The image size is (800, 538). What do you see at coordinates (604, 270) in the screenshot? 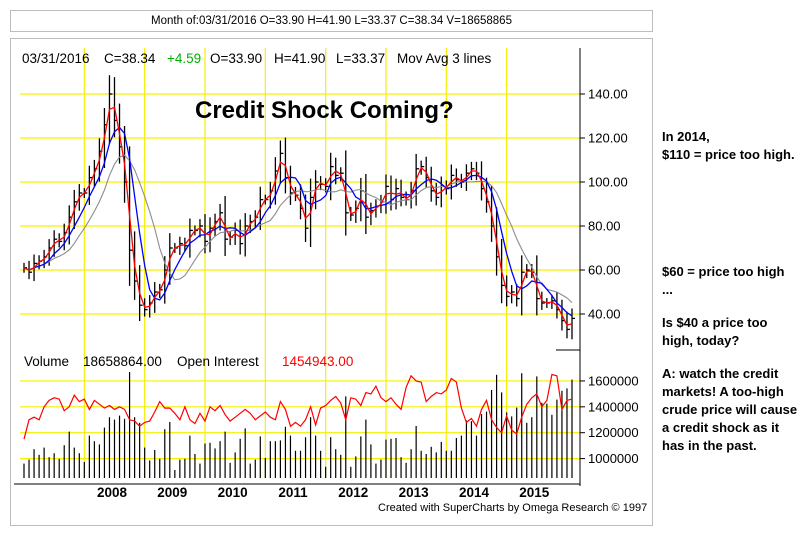
I see `y-tick-label: 60.00` at bounding box center [604, 270].